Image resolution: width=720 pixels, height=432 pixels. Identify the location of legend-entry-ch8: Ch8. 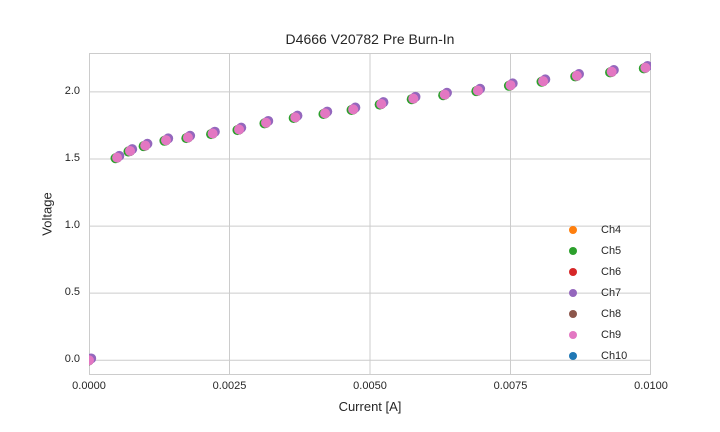
(596, 313).